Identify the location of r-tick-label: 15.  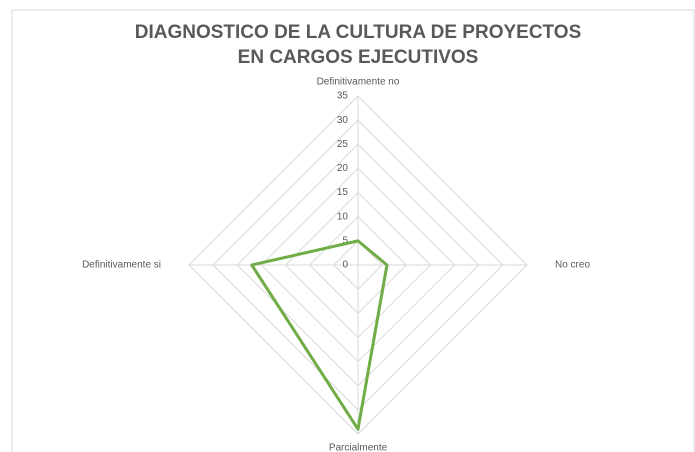
(343, 192).